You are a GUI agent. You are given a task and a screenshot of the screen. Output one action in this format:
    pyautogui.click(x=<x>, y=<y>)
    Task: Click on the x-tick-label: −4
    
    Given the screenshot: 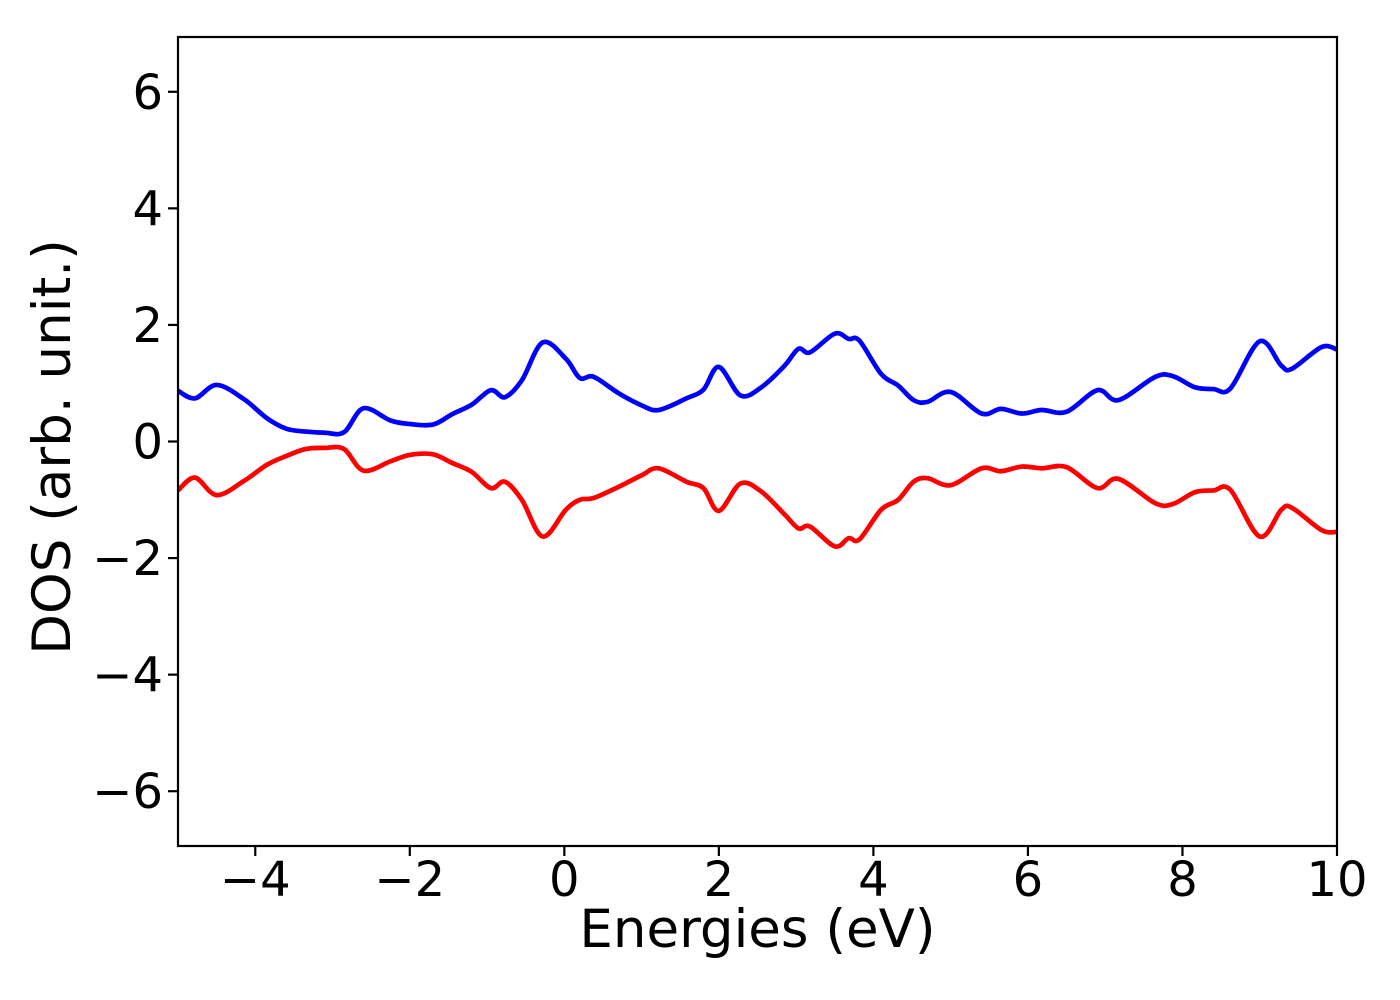 What is the action you would take?
    pyautogui.click(x=255, y=880)
    